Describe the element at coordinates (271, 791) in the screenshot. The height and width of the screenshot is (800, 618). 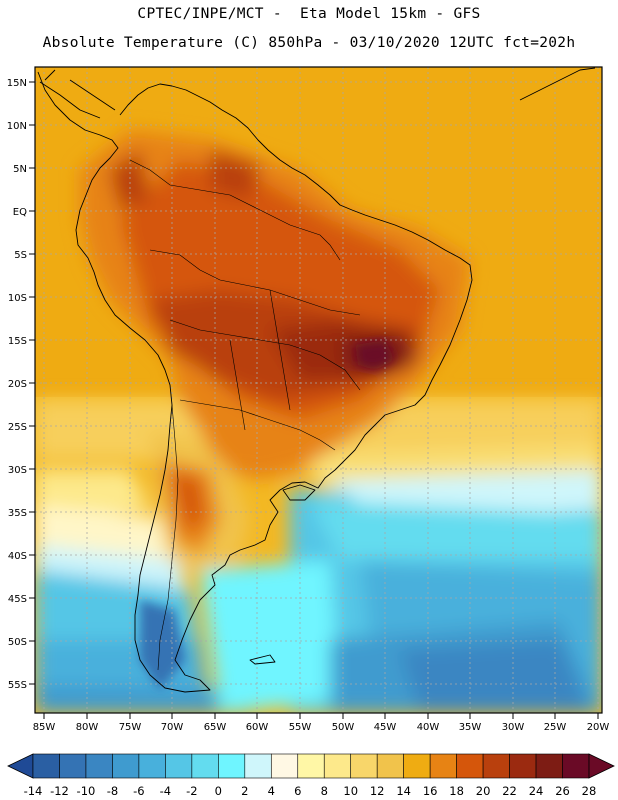
I see `colorbar-label: 4` at that location.